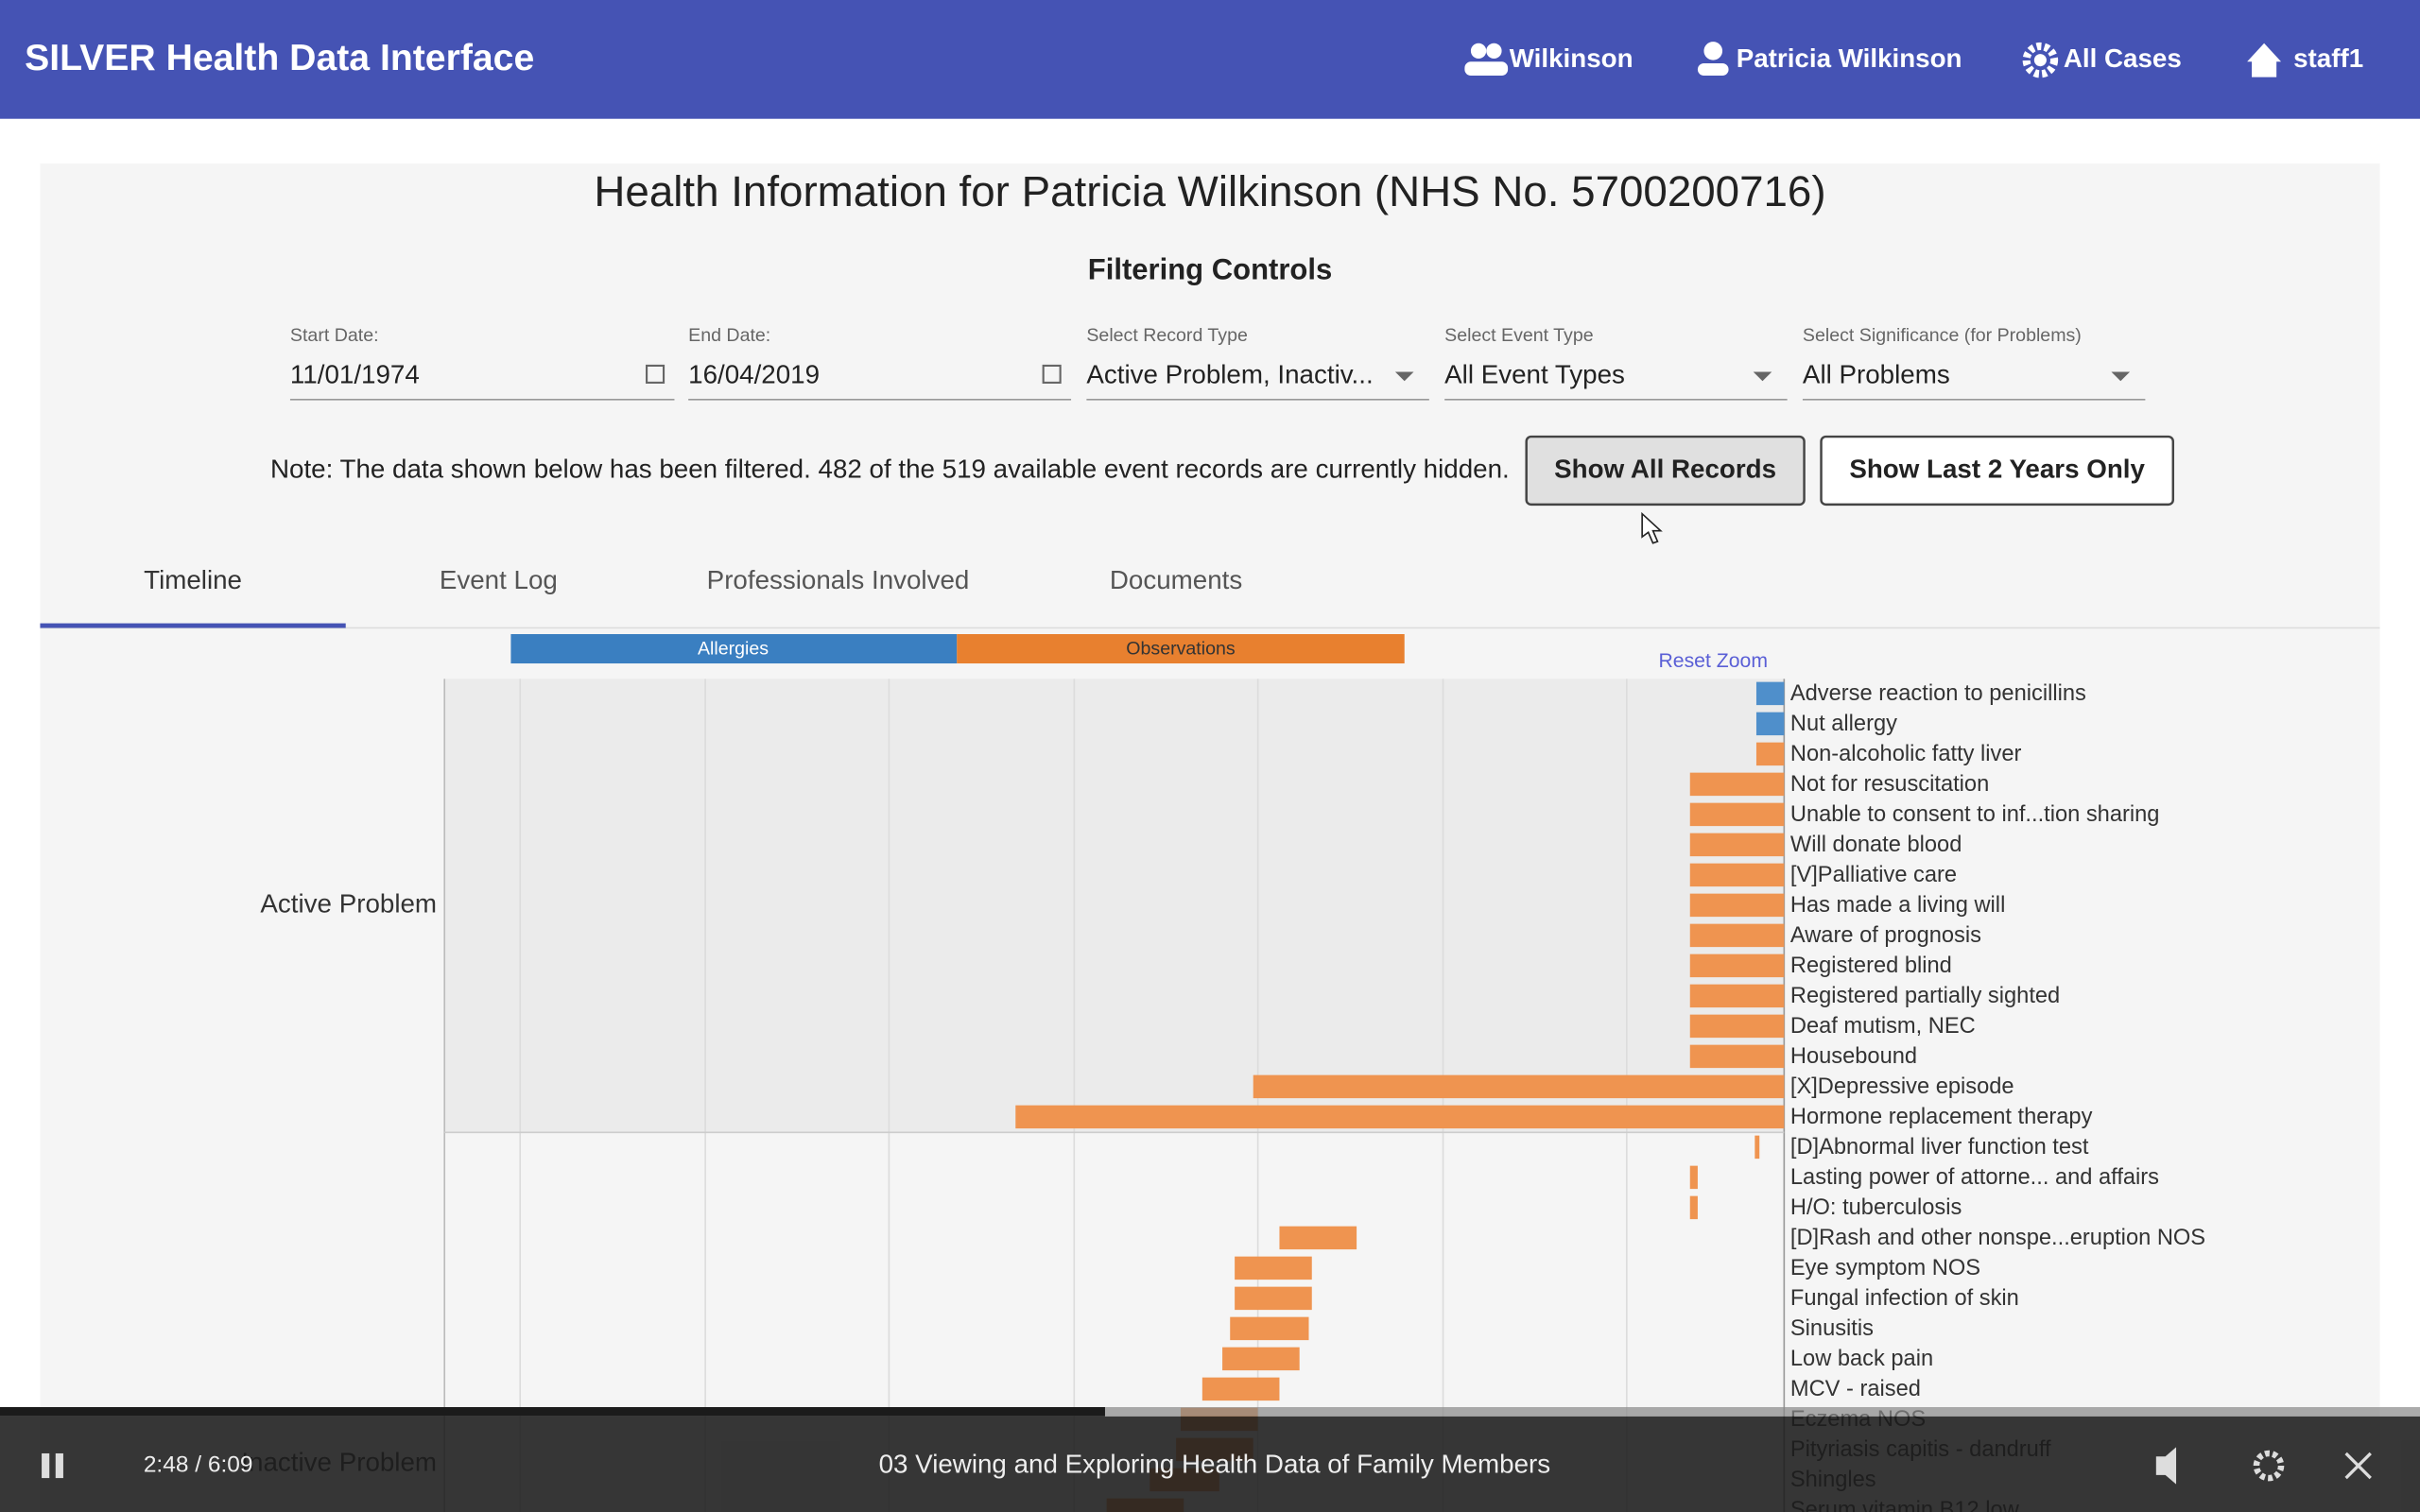 The width and height of the screenshot is (2420, 1512). Describe the element at coordinates (1876, 845) in the screenshot. I see `event-label: Will donate blood` at that location.